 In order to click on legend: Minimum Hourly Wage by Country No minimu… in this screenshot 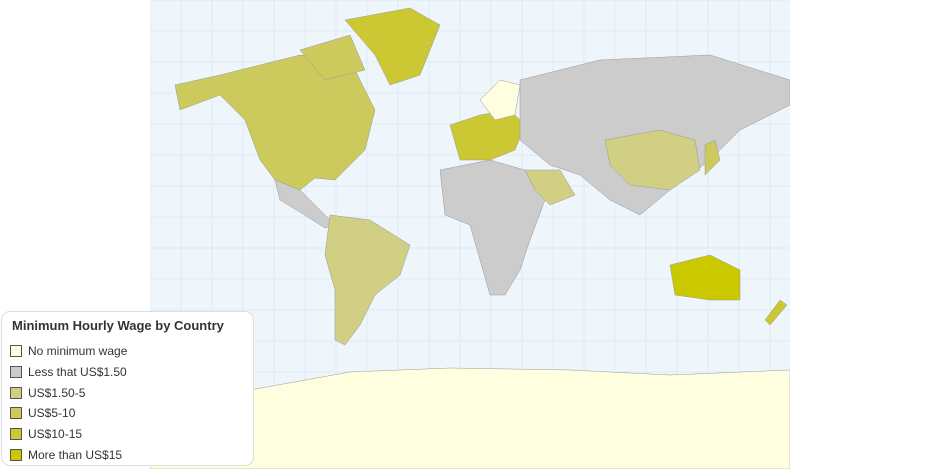, I will do `click(127, 388)`.